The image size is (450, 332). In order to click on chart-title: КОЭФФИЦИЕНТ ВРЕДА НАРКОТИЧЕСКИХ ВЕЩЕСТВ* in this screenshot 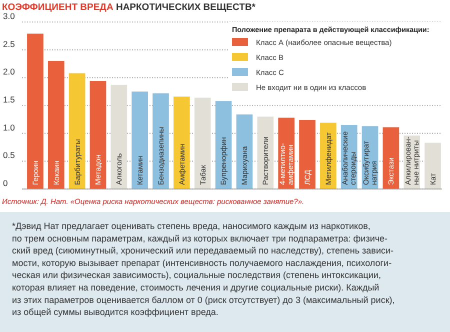, I will do `click(129, 7)`.